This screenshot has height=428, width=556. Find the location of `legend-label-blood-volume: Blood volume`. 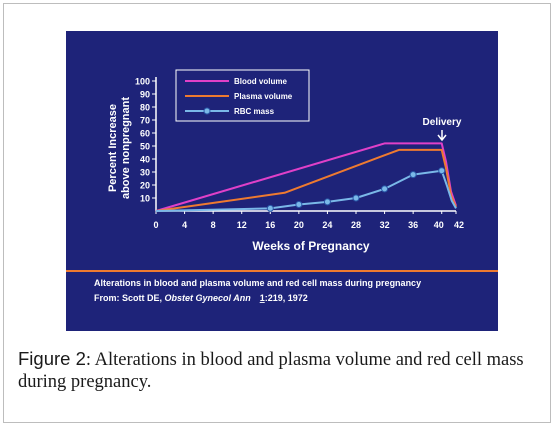

legend-label-blood-volume: Blood volume is located at coordinates (260, 81).